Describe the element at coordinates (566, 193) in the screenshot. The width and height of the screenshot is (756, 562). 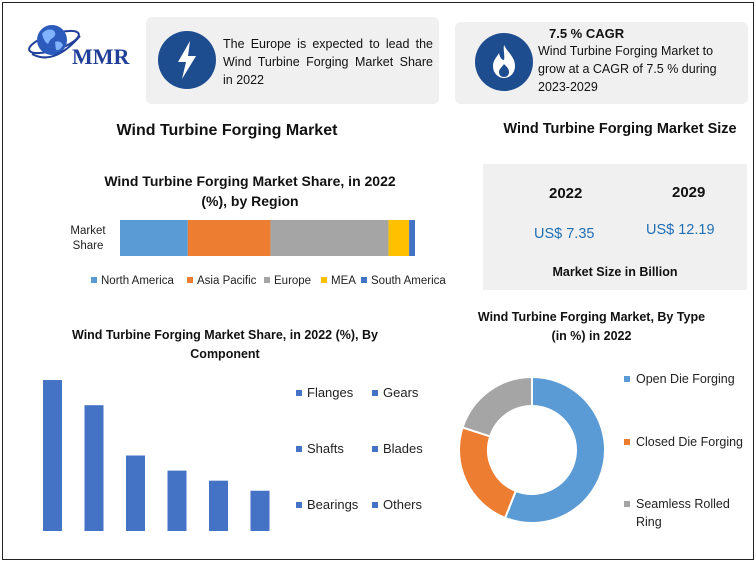
I see `year-2022: 2022` at that location.